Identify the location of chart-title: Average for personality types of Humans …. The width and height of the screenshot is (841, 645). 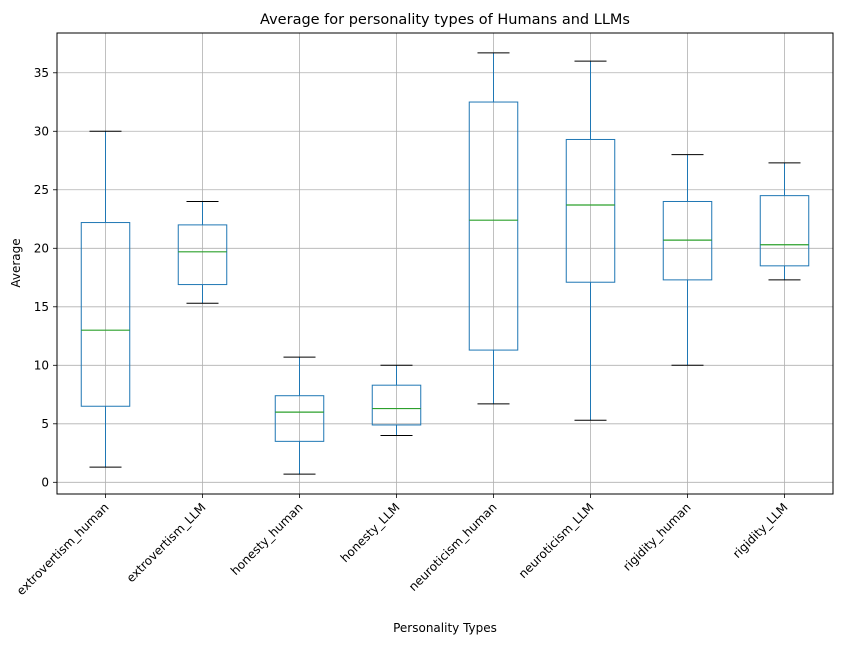
(445, 20).